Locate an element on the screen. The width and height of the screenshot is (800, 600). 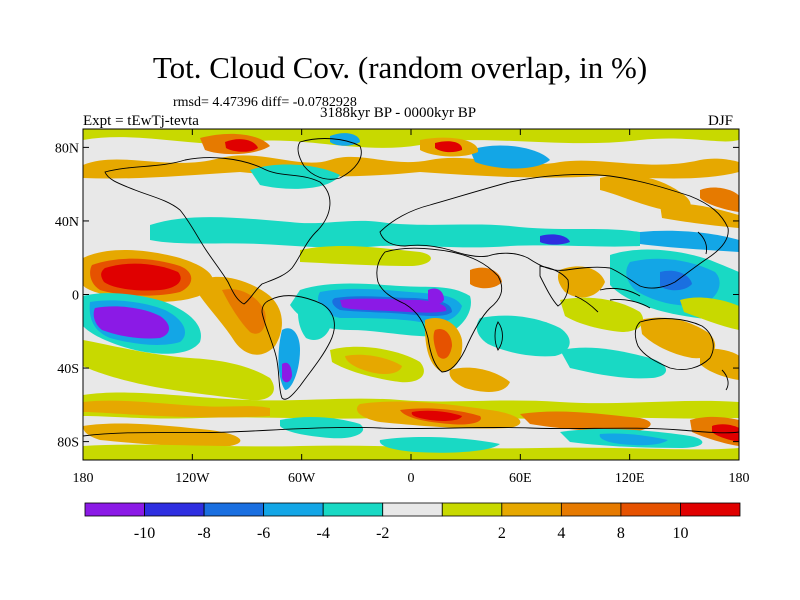
new-zealand-coast is located at coordinates (725, 380).